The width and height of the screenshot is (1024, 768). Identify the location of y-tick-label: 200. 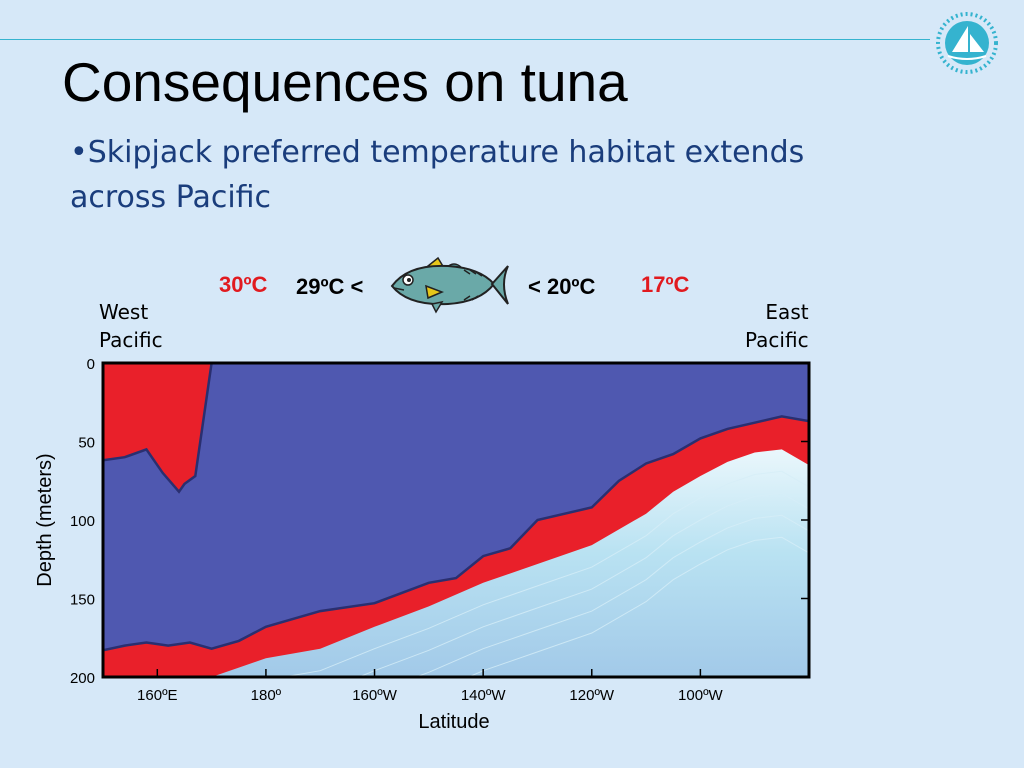
(82, 678).